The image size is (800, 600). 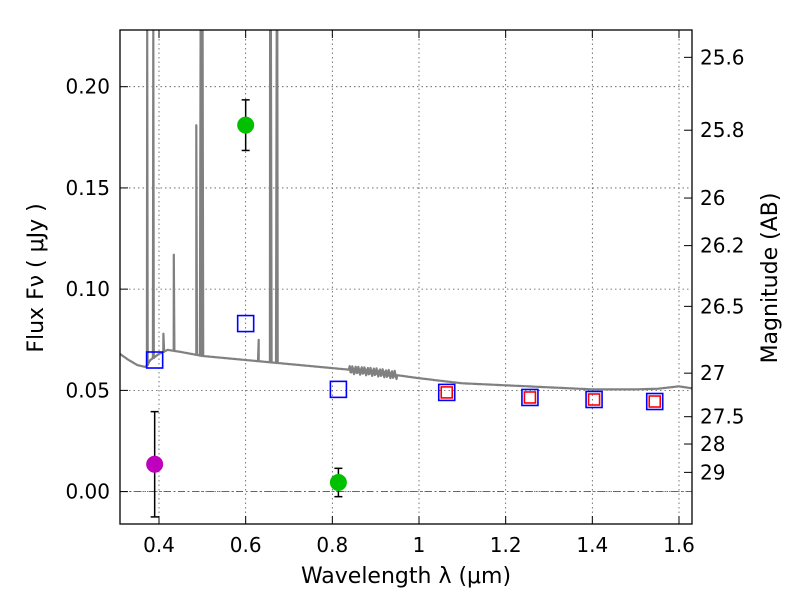 I want to click on magnitude-tick-label: 25.8, so click(x=722, y=130).